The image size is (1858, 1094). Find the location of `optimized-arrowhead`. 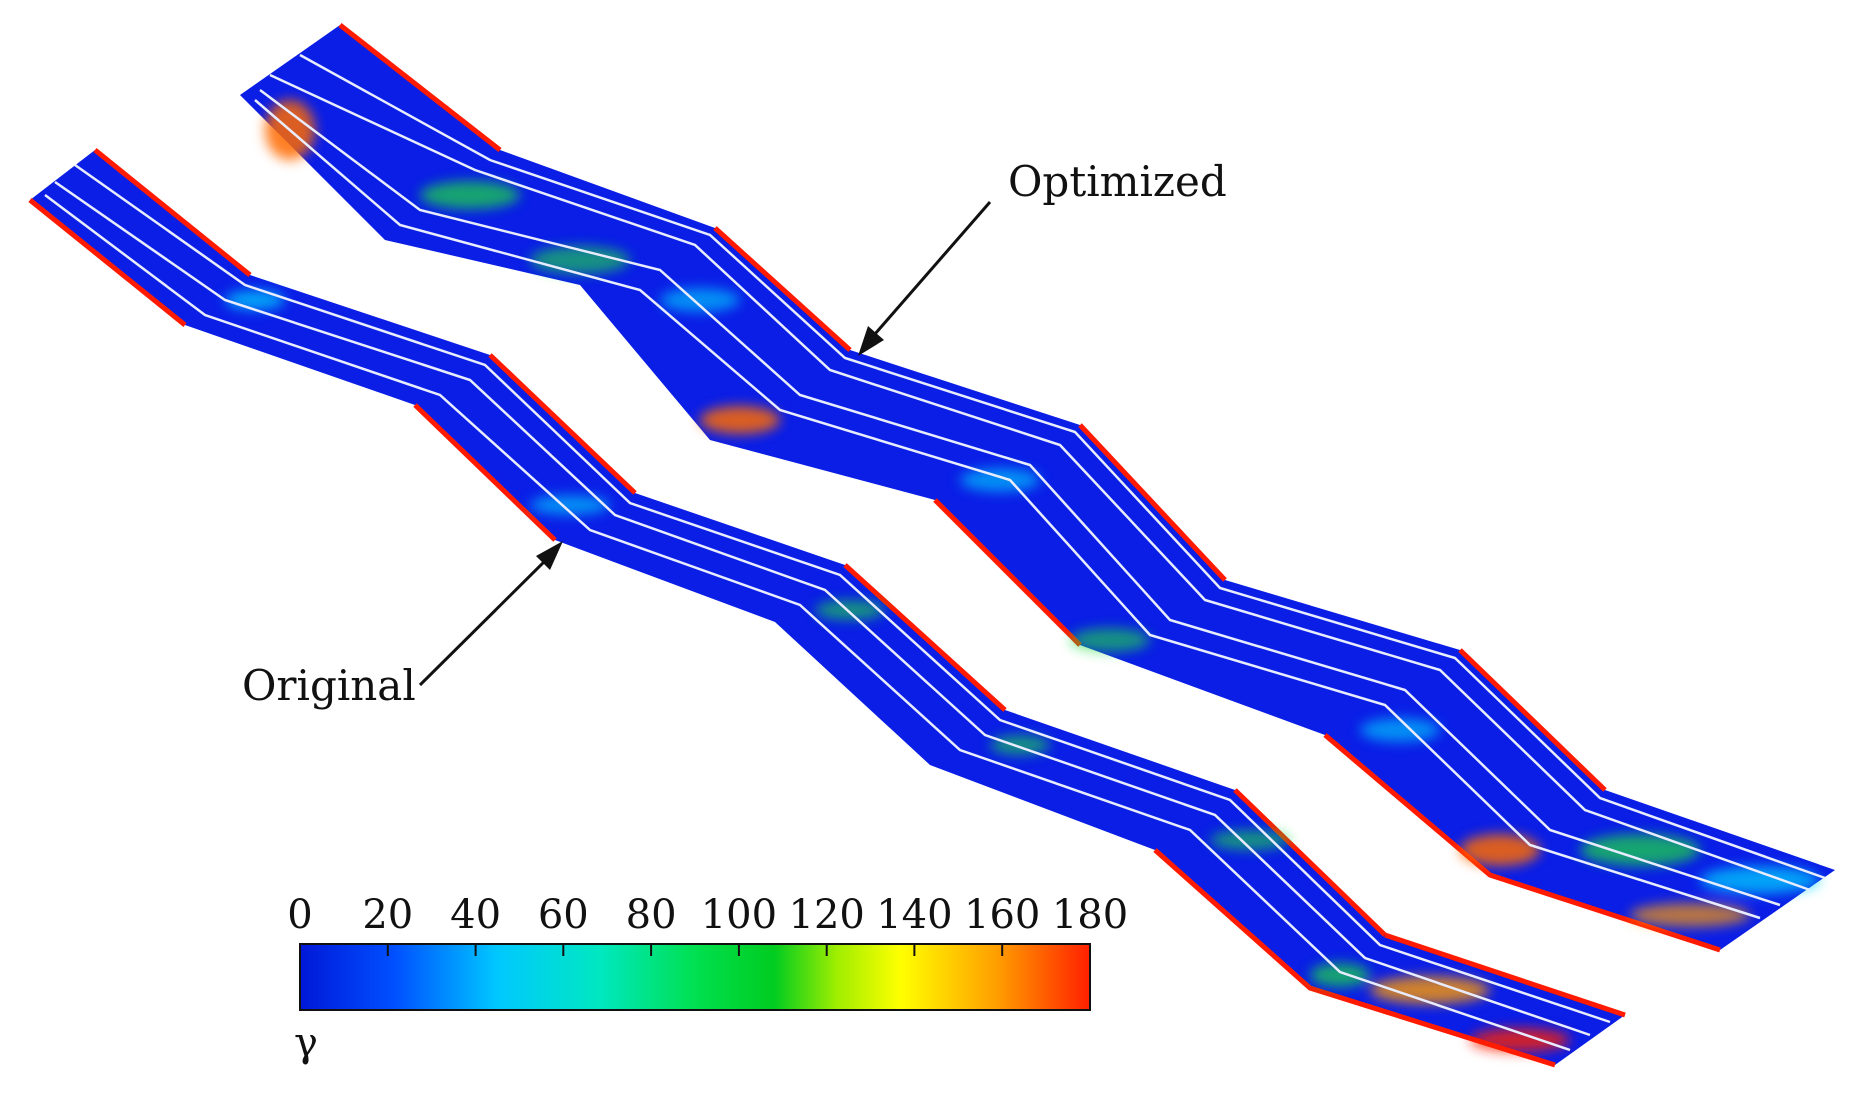

optimized-arrowhead is located at coordinates (871, 341).